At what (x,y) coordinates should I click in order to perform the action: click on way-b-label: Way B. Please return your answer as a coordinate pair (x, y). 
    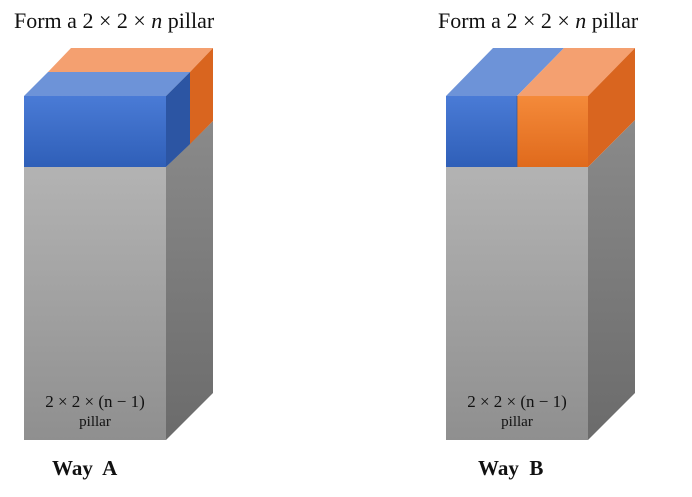
    Looking at the image, I should click on (511, 468).